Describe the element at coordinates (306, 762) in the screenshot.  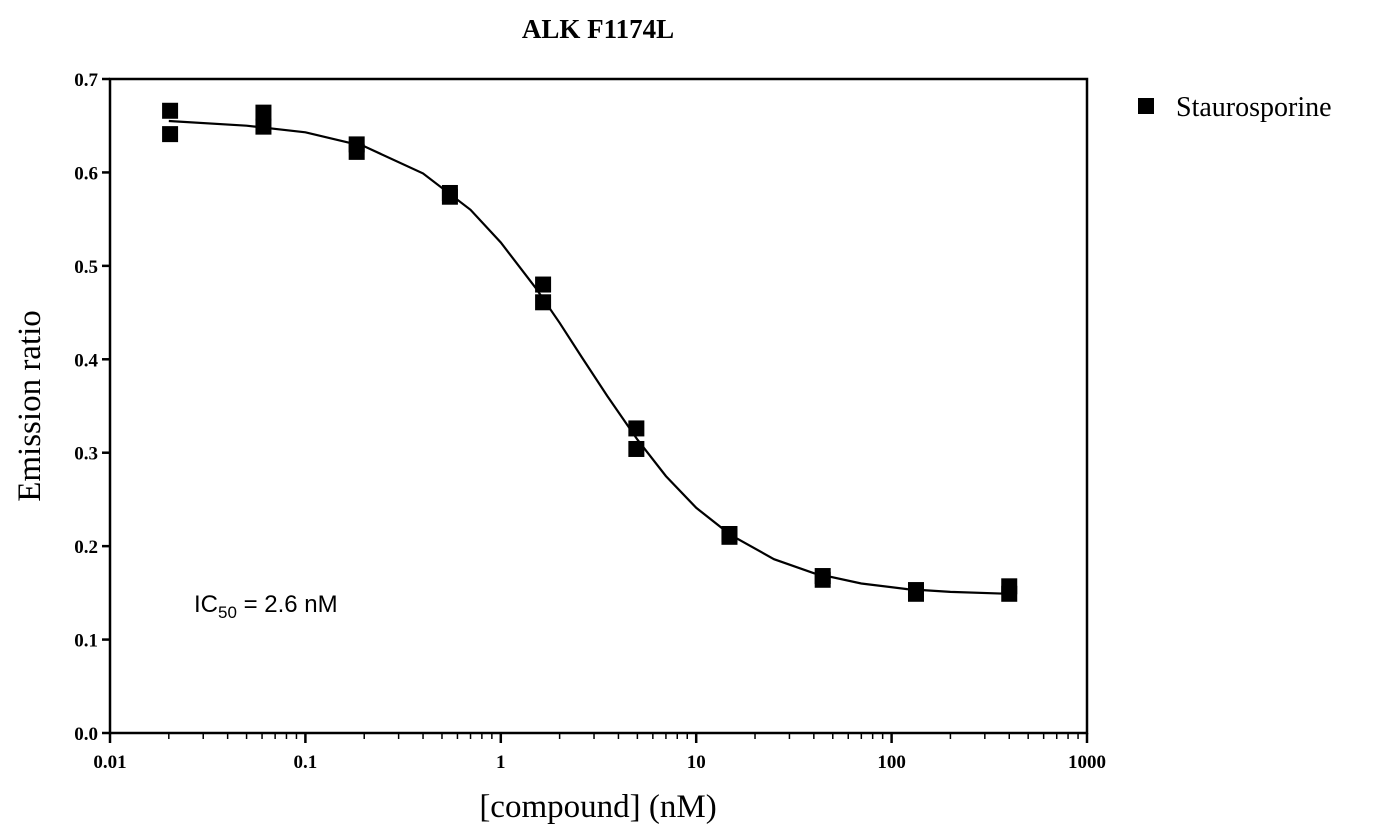
I see `x-tick-label: 0.1` at that location.